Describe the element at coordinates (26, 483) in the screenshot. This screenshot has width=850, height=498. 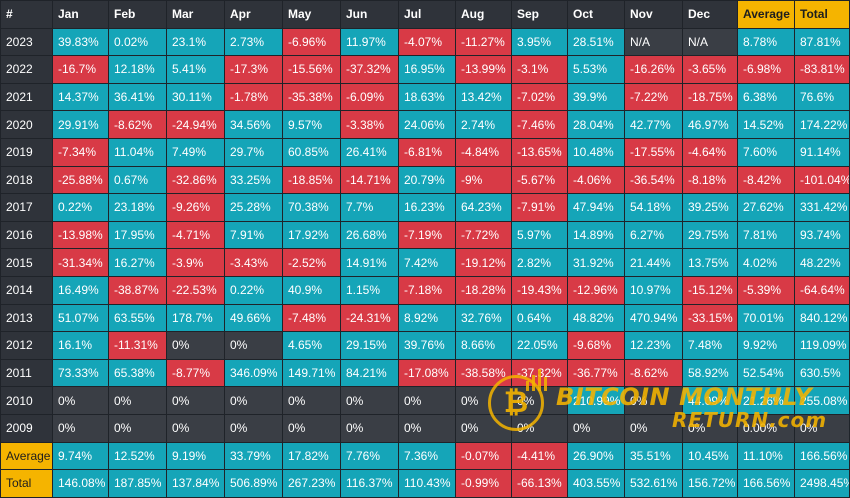
I see `row-label: Total` at that location.